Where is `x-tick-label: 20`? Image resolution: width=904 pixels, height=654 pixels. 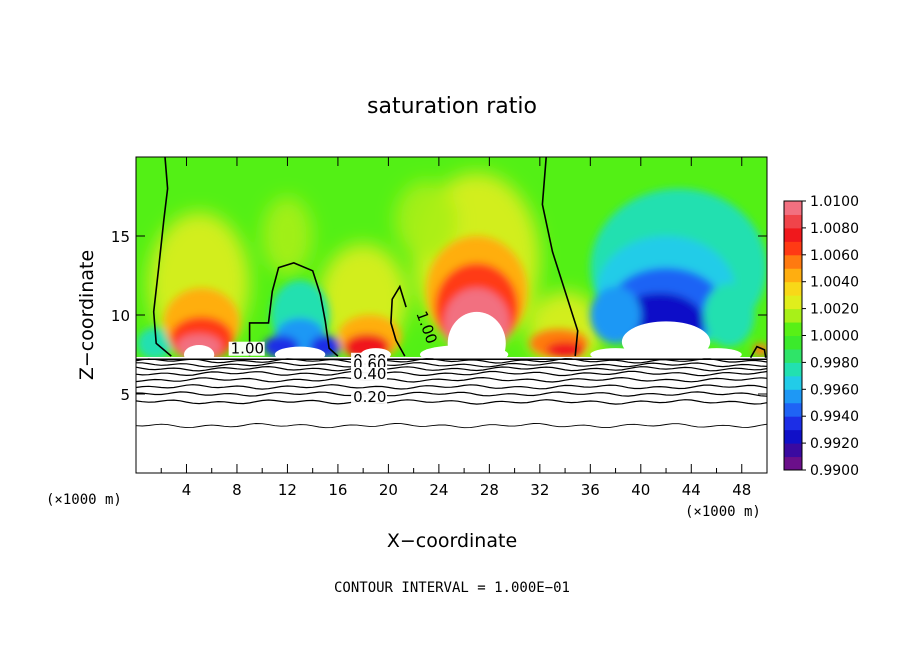
x-tick-label: 20 is located at coordinates (388, 490).